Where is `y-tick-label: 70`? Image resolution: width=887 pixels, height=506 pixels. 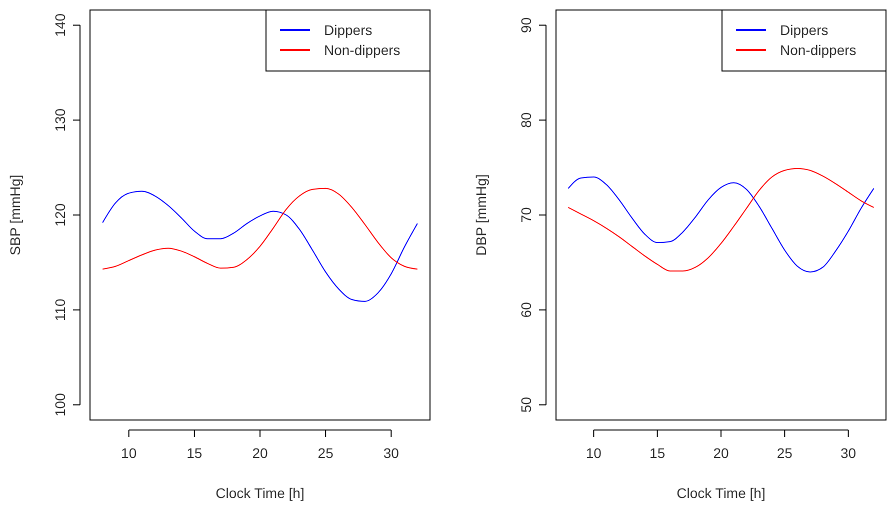
y-tick-label: 70 is located at coordinates (526, 215).